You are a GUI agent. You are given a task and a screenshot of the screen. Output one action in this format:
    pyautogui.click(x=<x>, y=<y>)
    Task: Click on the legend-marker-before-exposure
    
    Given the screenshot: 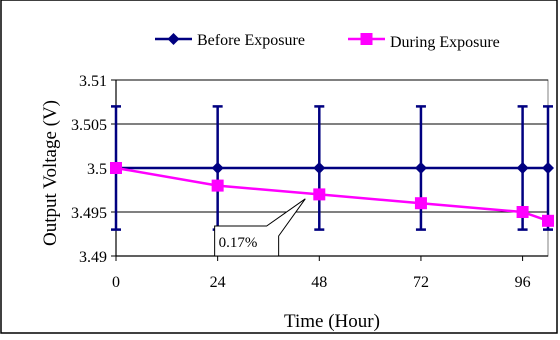 What is the action you would take?
    pyautogui.click(x=173, y=39)
    